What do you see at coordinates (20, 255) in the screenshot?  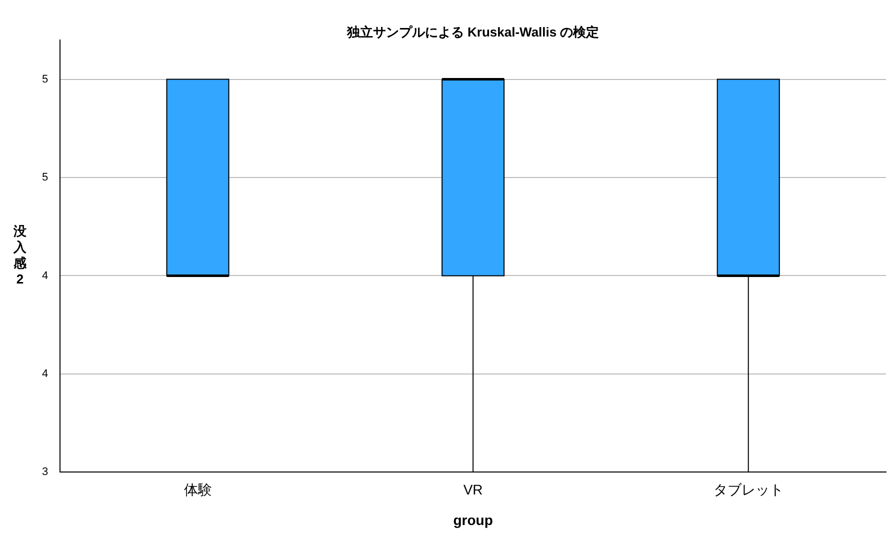 I see `y-axis-title: 没入感2` at bounding box center [20, 255].